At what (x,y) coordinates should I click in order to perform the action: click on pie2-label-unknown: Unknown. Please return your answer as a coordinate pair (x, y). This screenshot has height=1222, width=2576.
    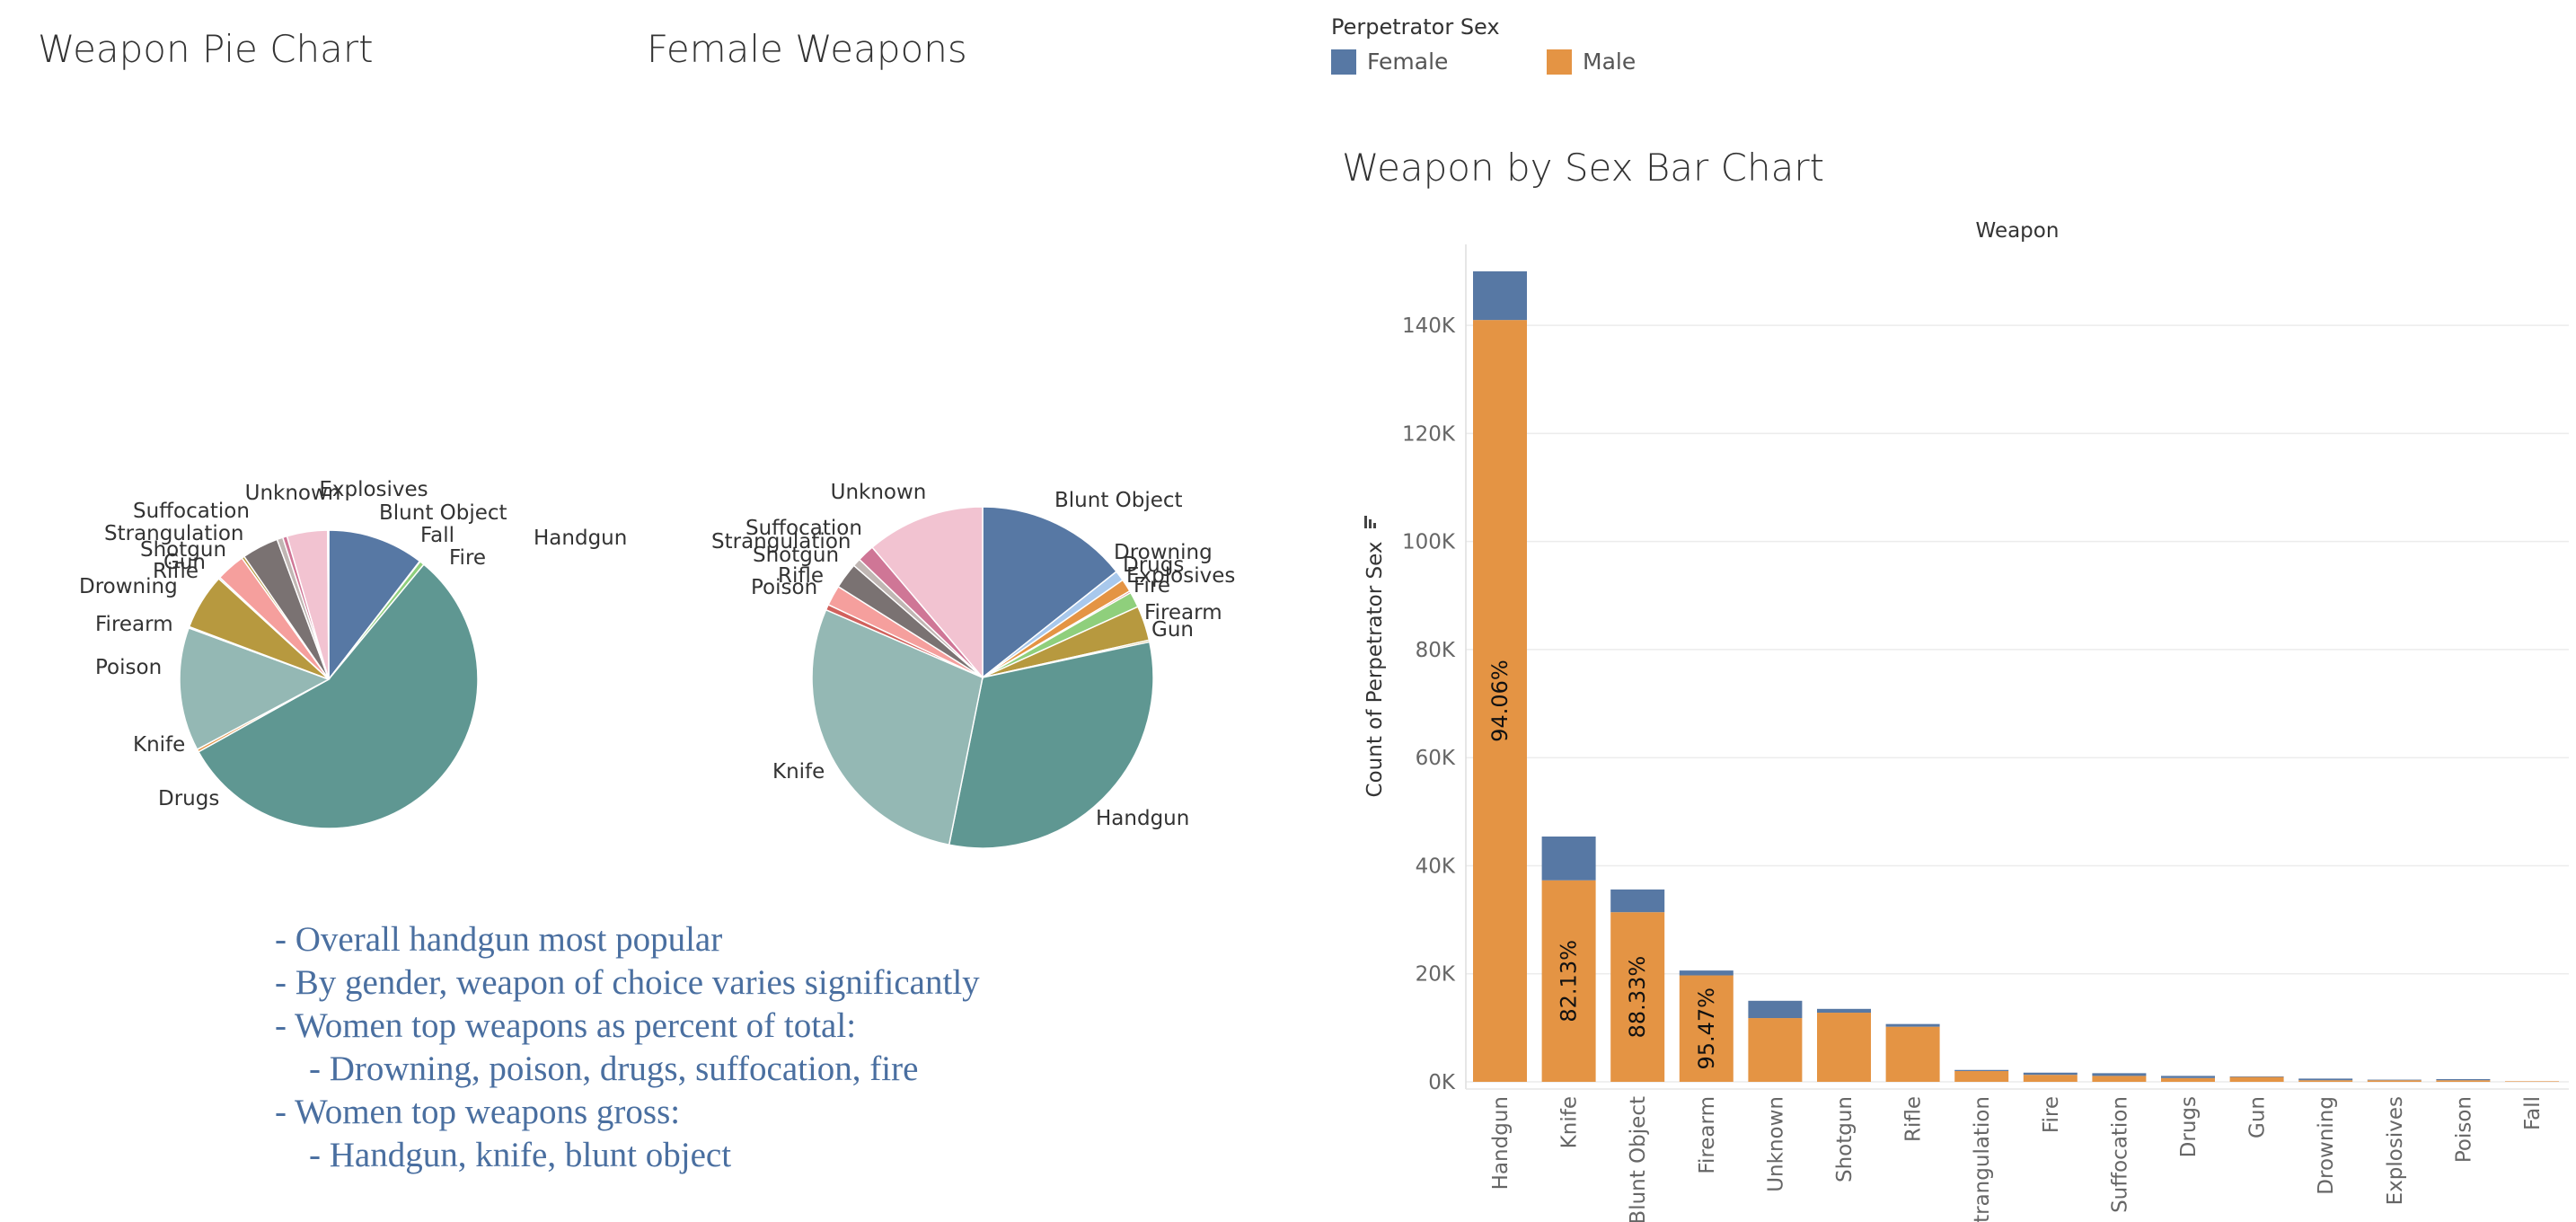
    Looking at the image, I should click on (879, 492).